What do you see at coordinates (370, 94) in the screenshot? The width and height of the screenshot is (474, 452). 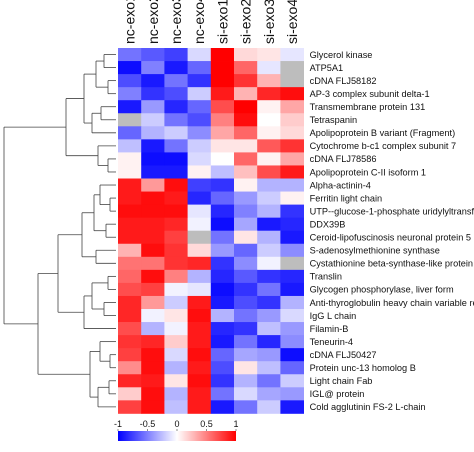 I see `row-label: AP-3 complex subunit delta-1` at bounding box center [370, 94].